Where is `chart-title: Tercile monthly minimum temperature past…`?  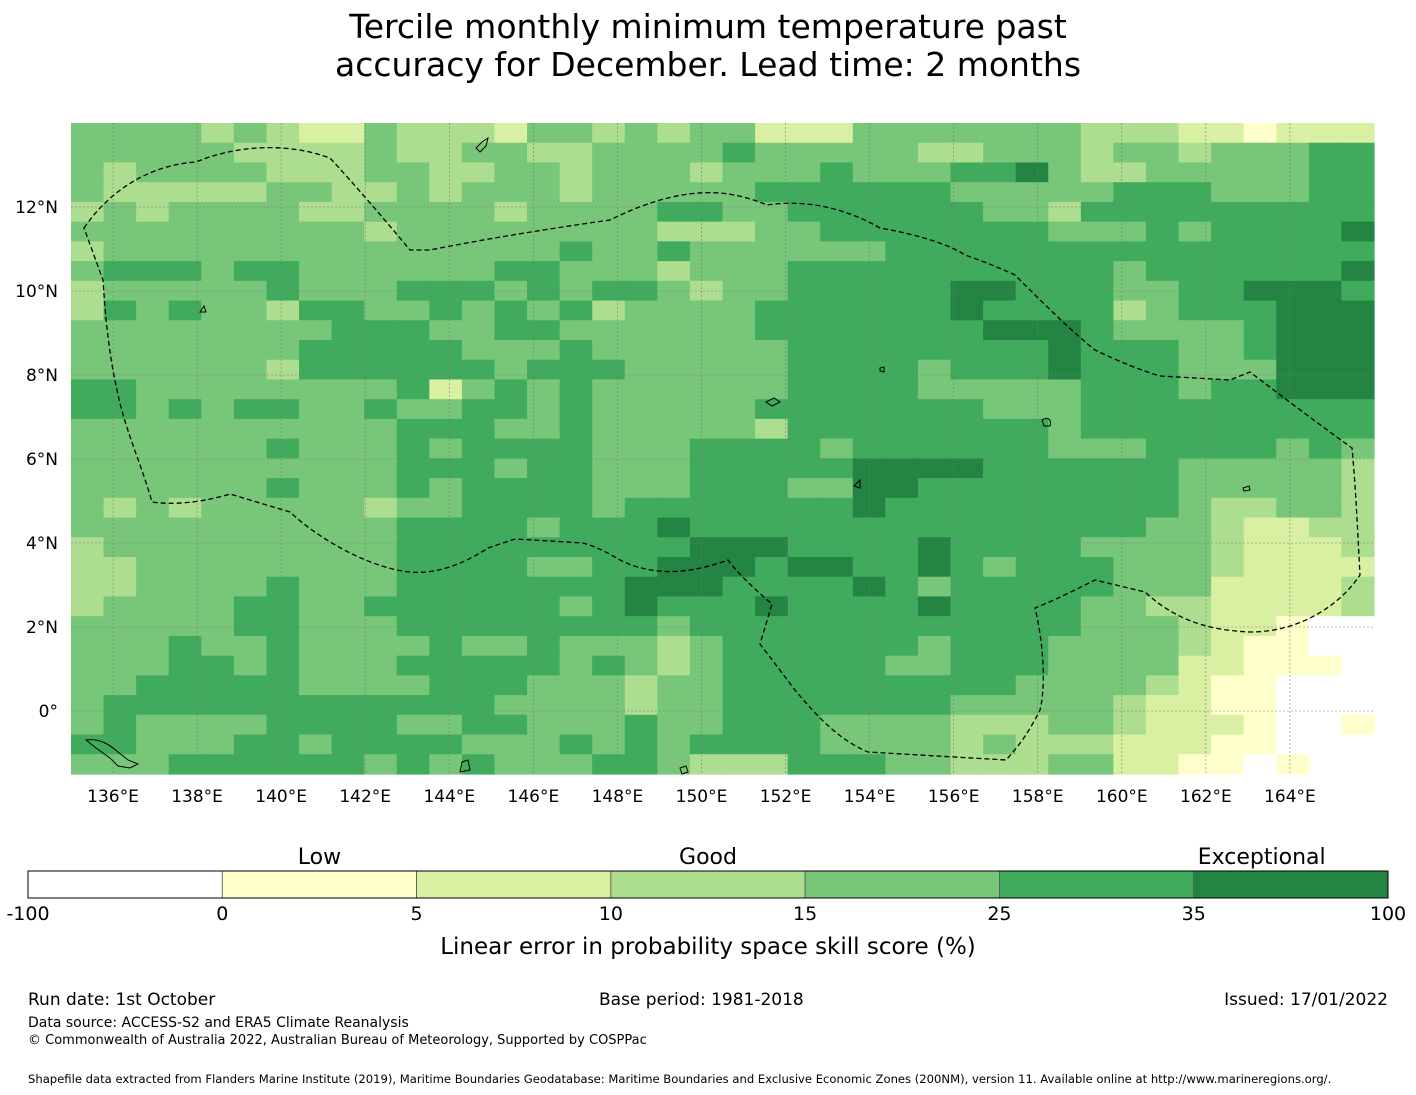 chart-title: Tercile monthly minimum temperature past… is located at coordinates (708, 46).